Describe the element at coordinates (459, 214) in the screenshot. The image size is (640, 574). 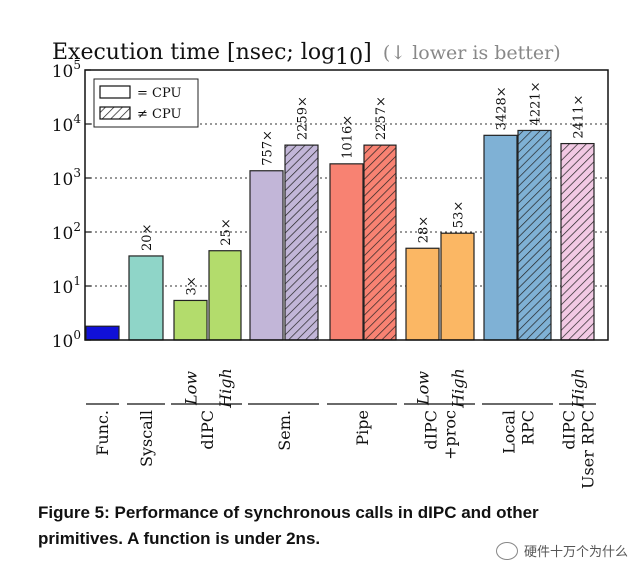
I see `bar-value-label: 53×` at that location.